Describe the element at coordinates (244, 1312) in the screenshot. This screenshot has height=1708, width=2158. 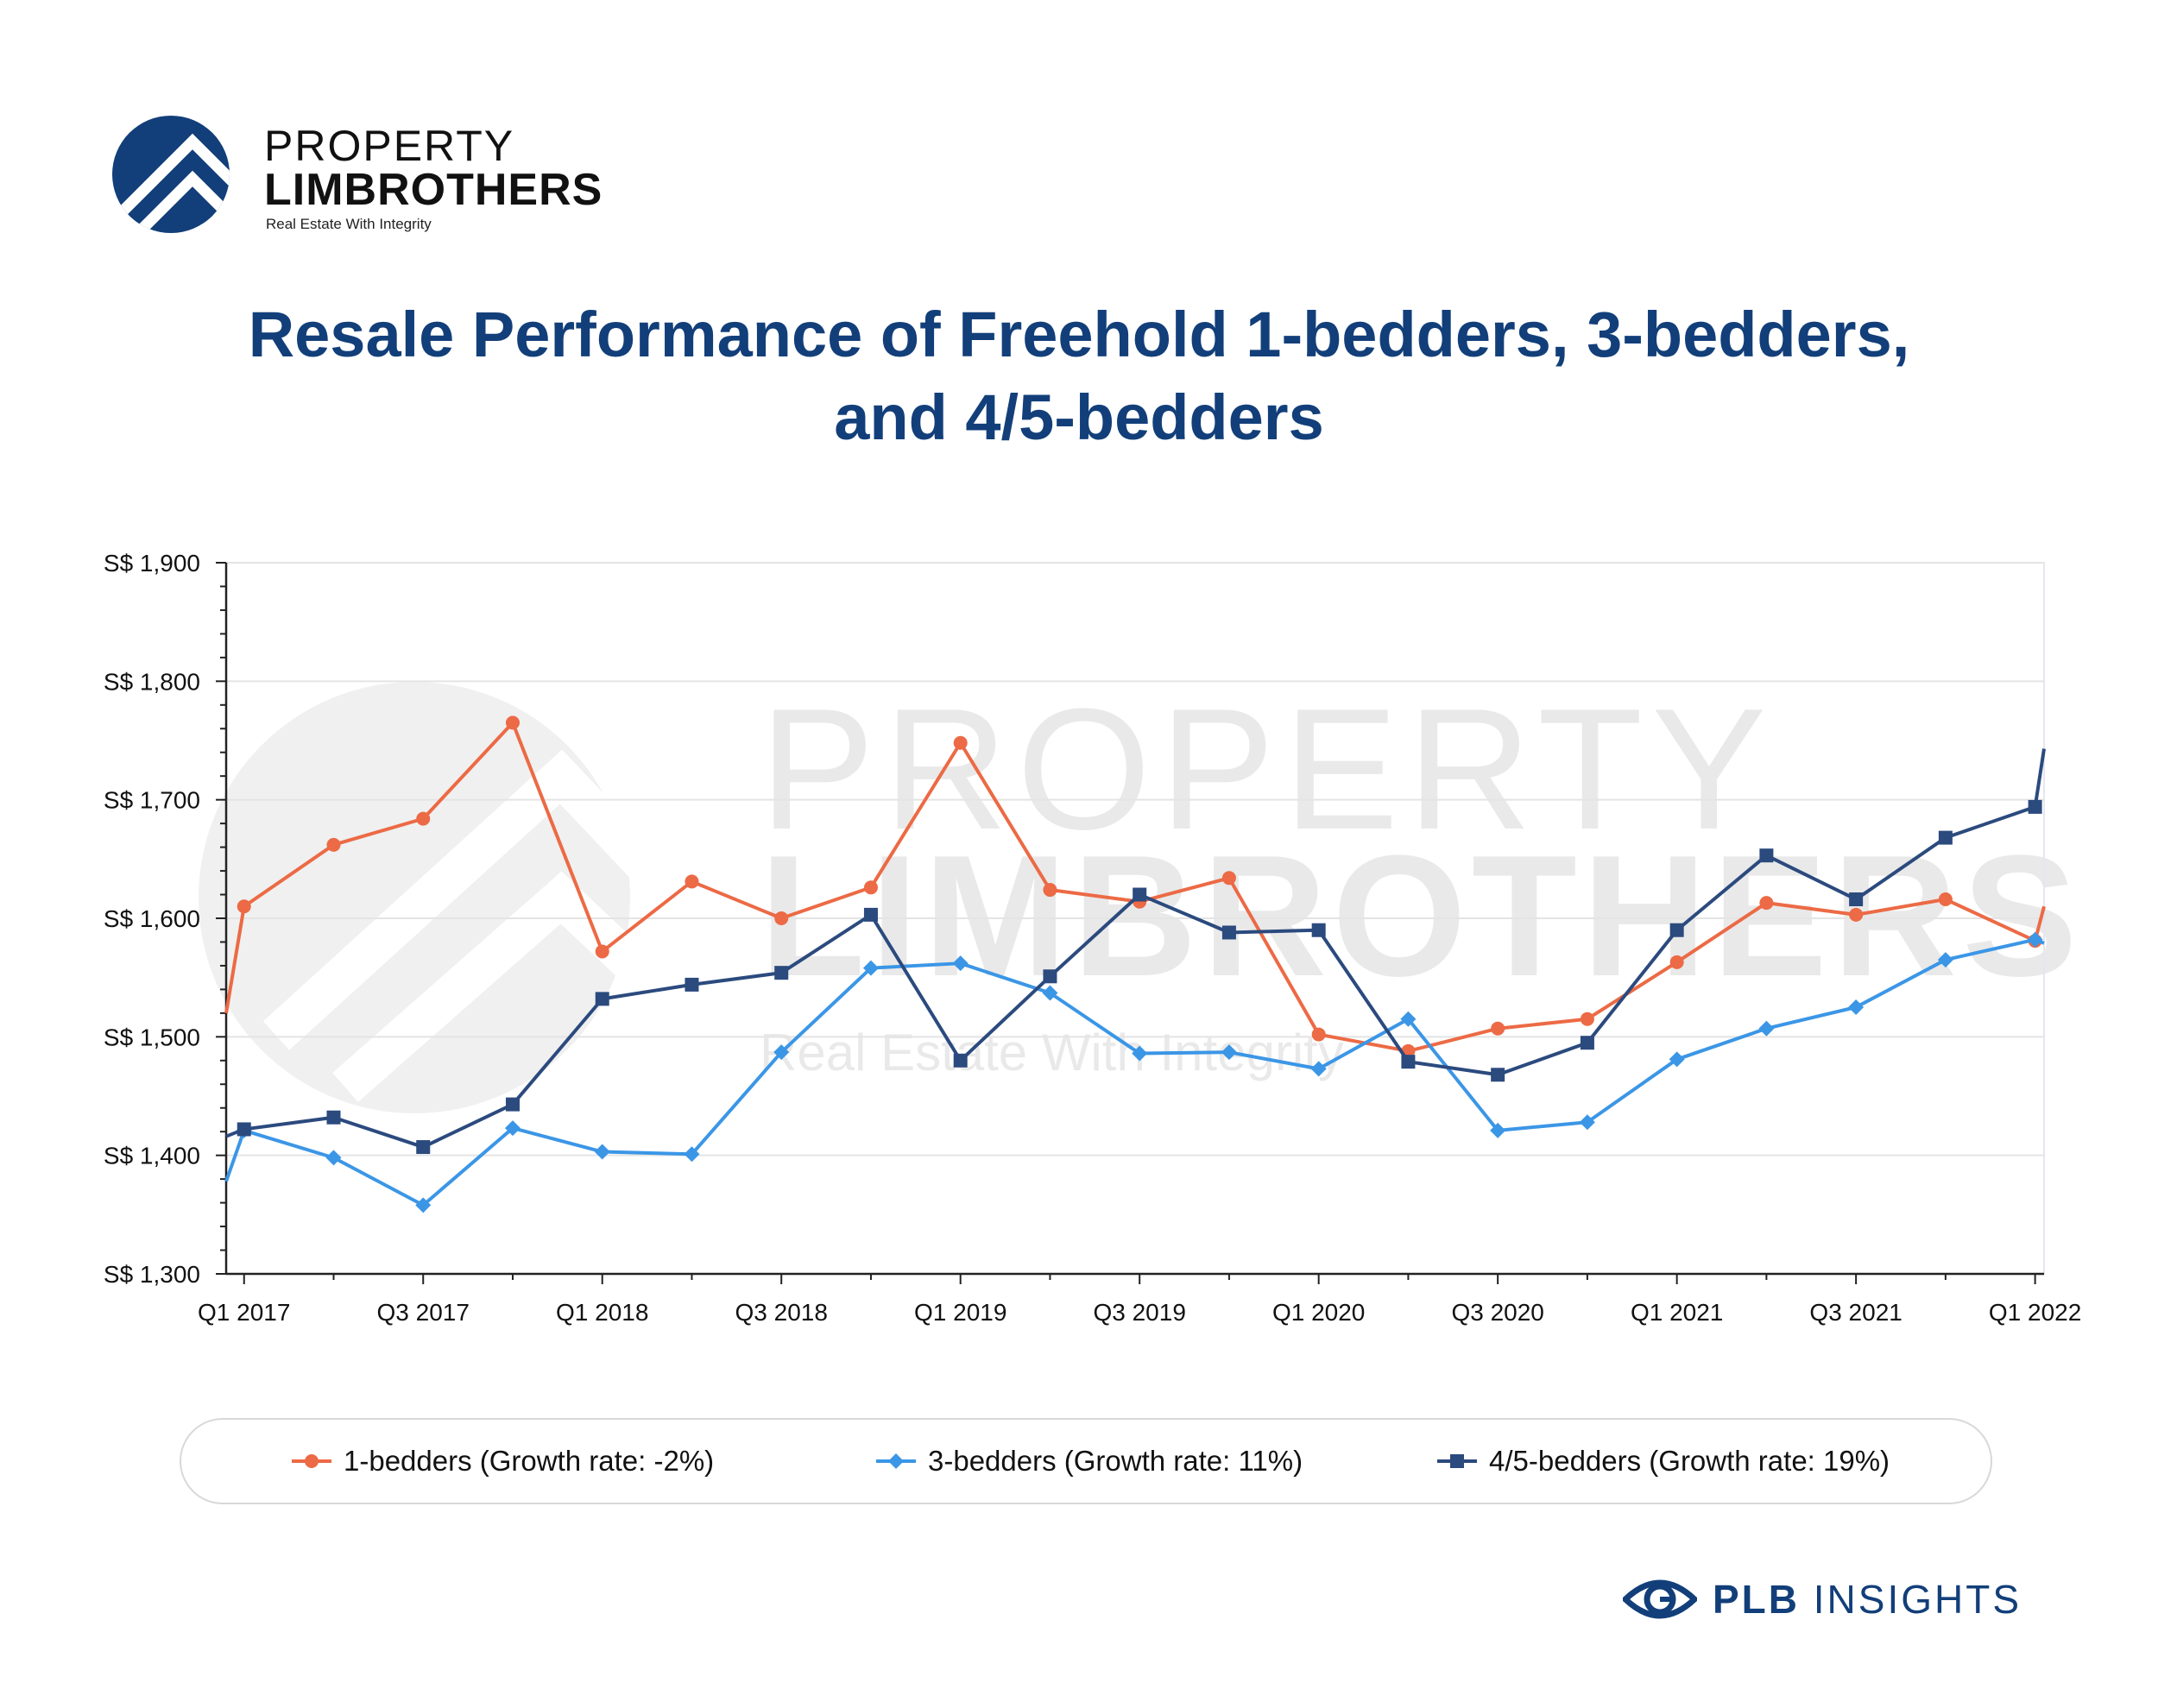
I see `x-tick-label: Q1 2017` at that location.